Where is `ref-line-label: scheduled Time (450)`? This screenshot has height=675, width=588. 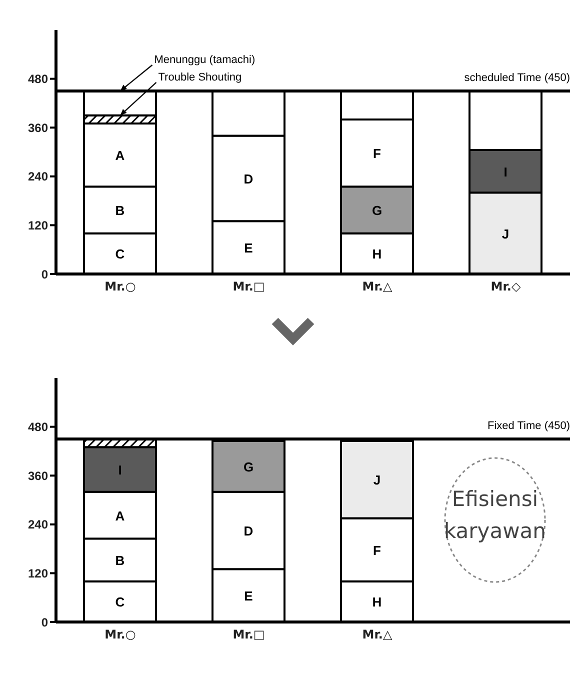 ref-line-label: scheduled Time (450) is located at coordinates (517, 78).